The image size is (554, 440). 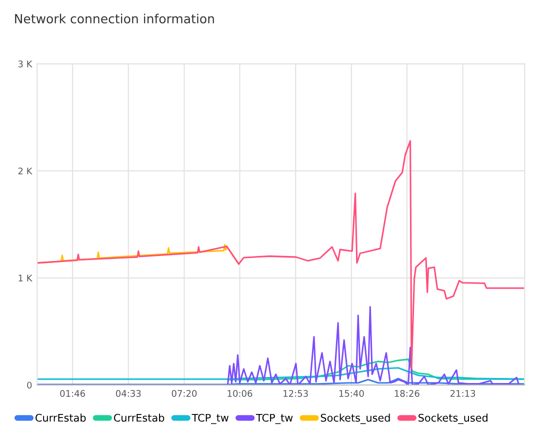 I want to click on y-tick-label: 3 K, so click(x=25, y=64).